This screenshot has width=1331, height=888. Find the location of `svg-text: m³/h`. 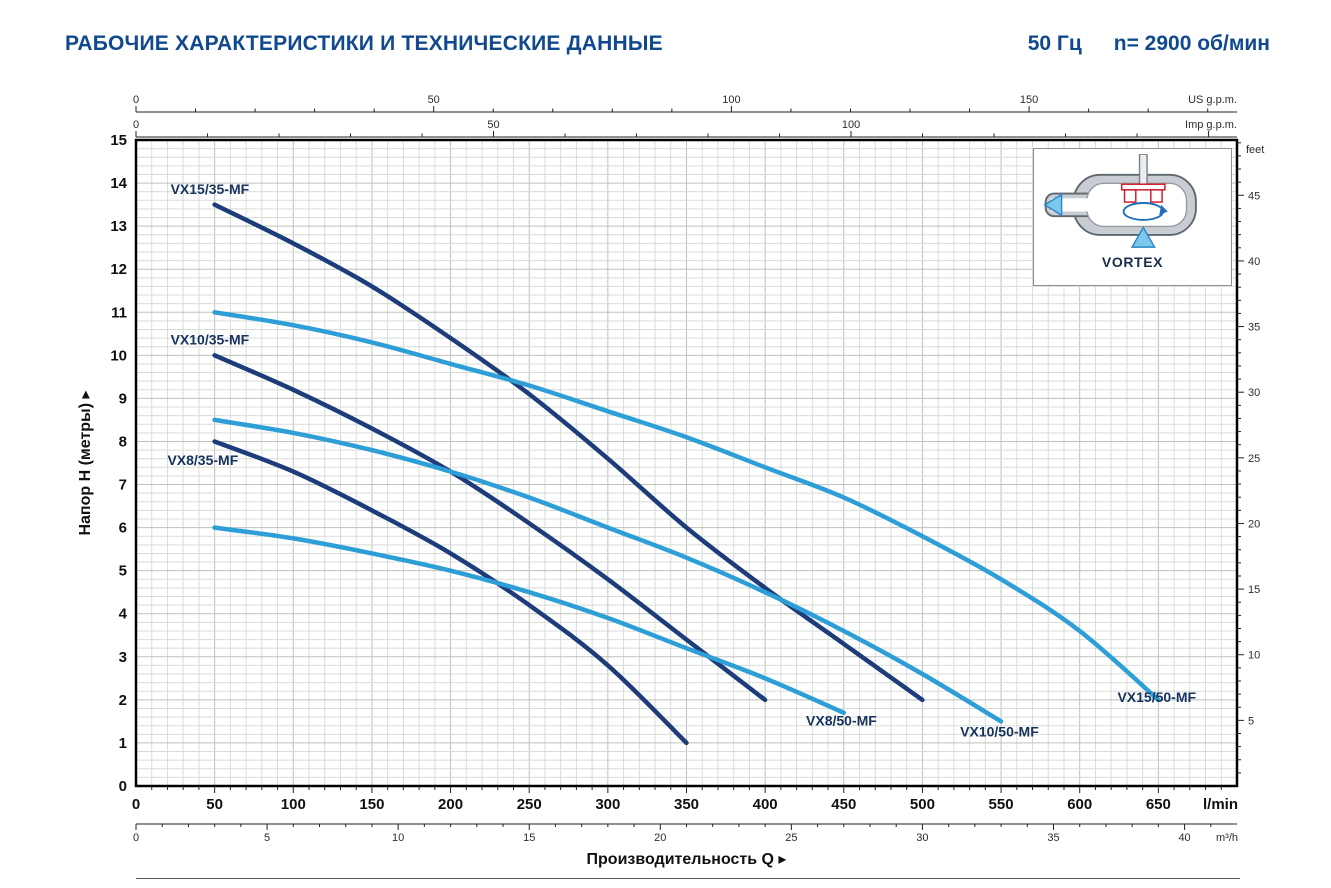

svg-text: m³/h is located at coordinates (1227, 838).